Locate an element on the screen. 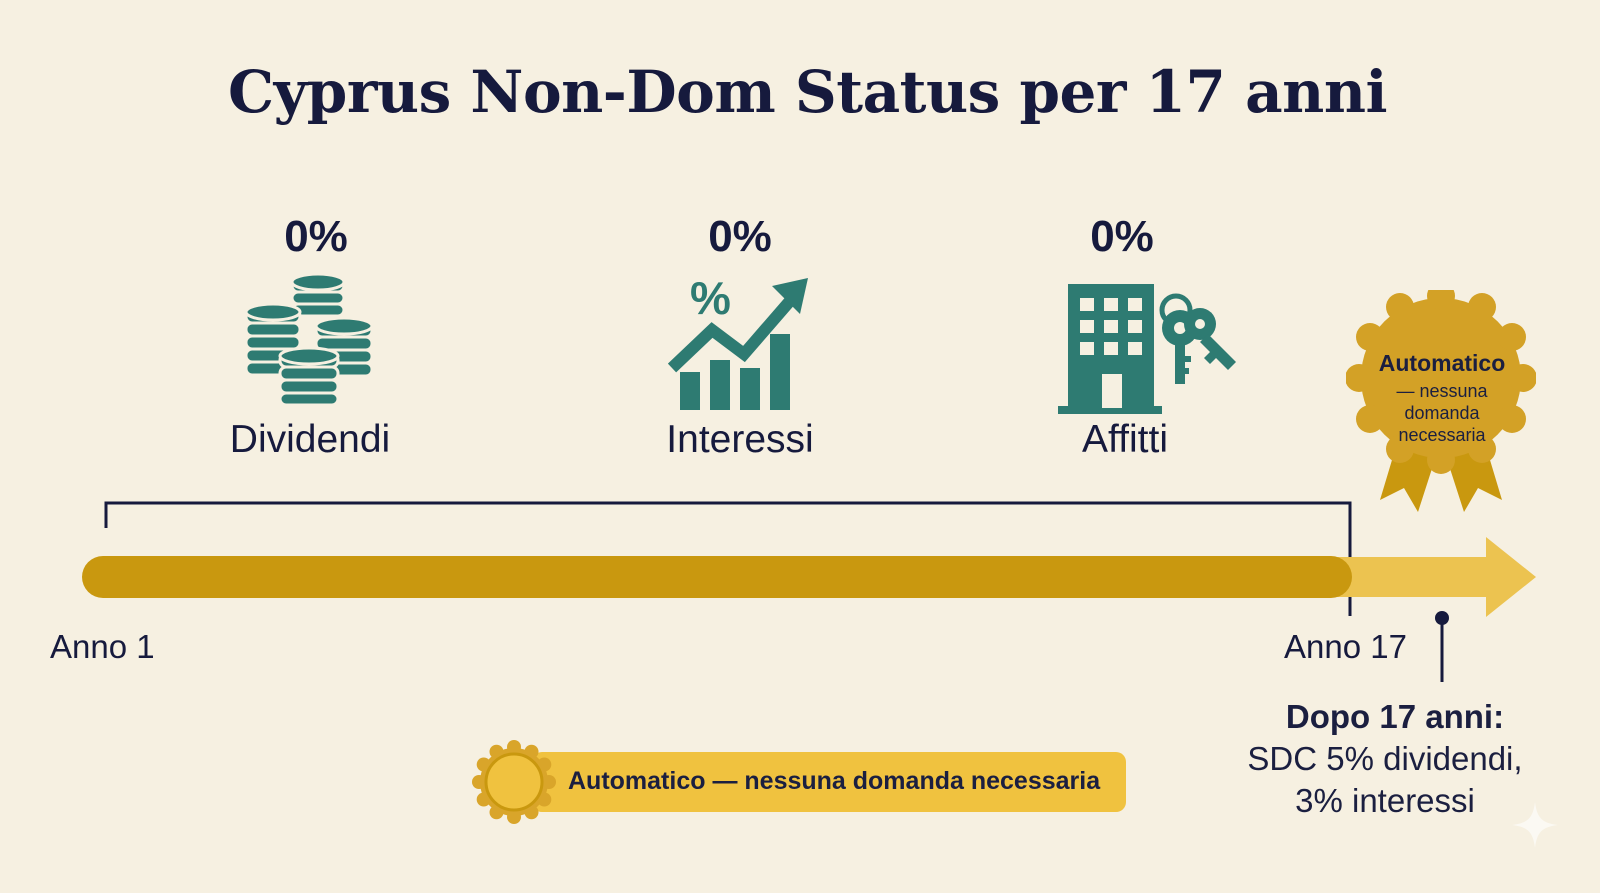  timeline-bar is located at coordinates (717, 577).